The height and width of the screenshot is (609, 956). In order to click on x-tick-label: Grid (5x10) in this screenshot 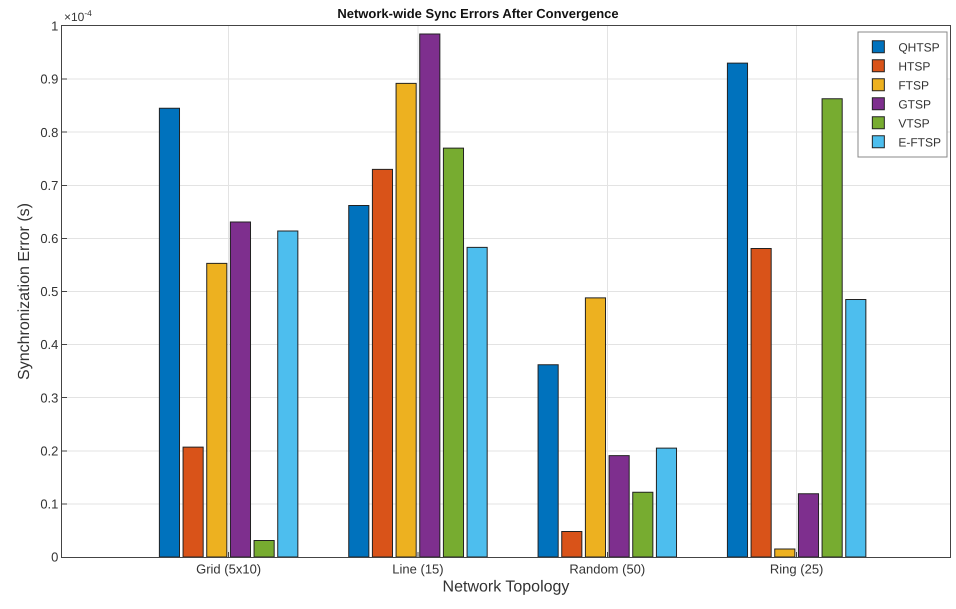, I will do `click(229, 569)`.